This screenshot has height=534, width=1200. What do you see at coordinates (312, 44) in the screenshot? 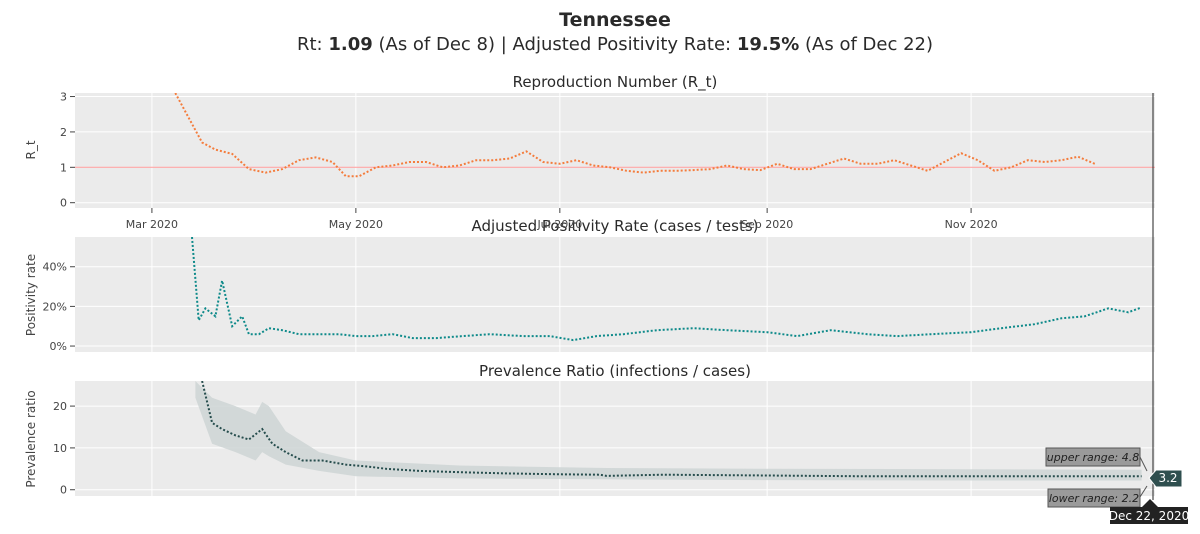
I see `rt-label: Rt:` at bounding box center [312, 44].